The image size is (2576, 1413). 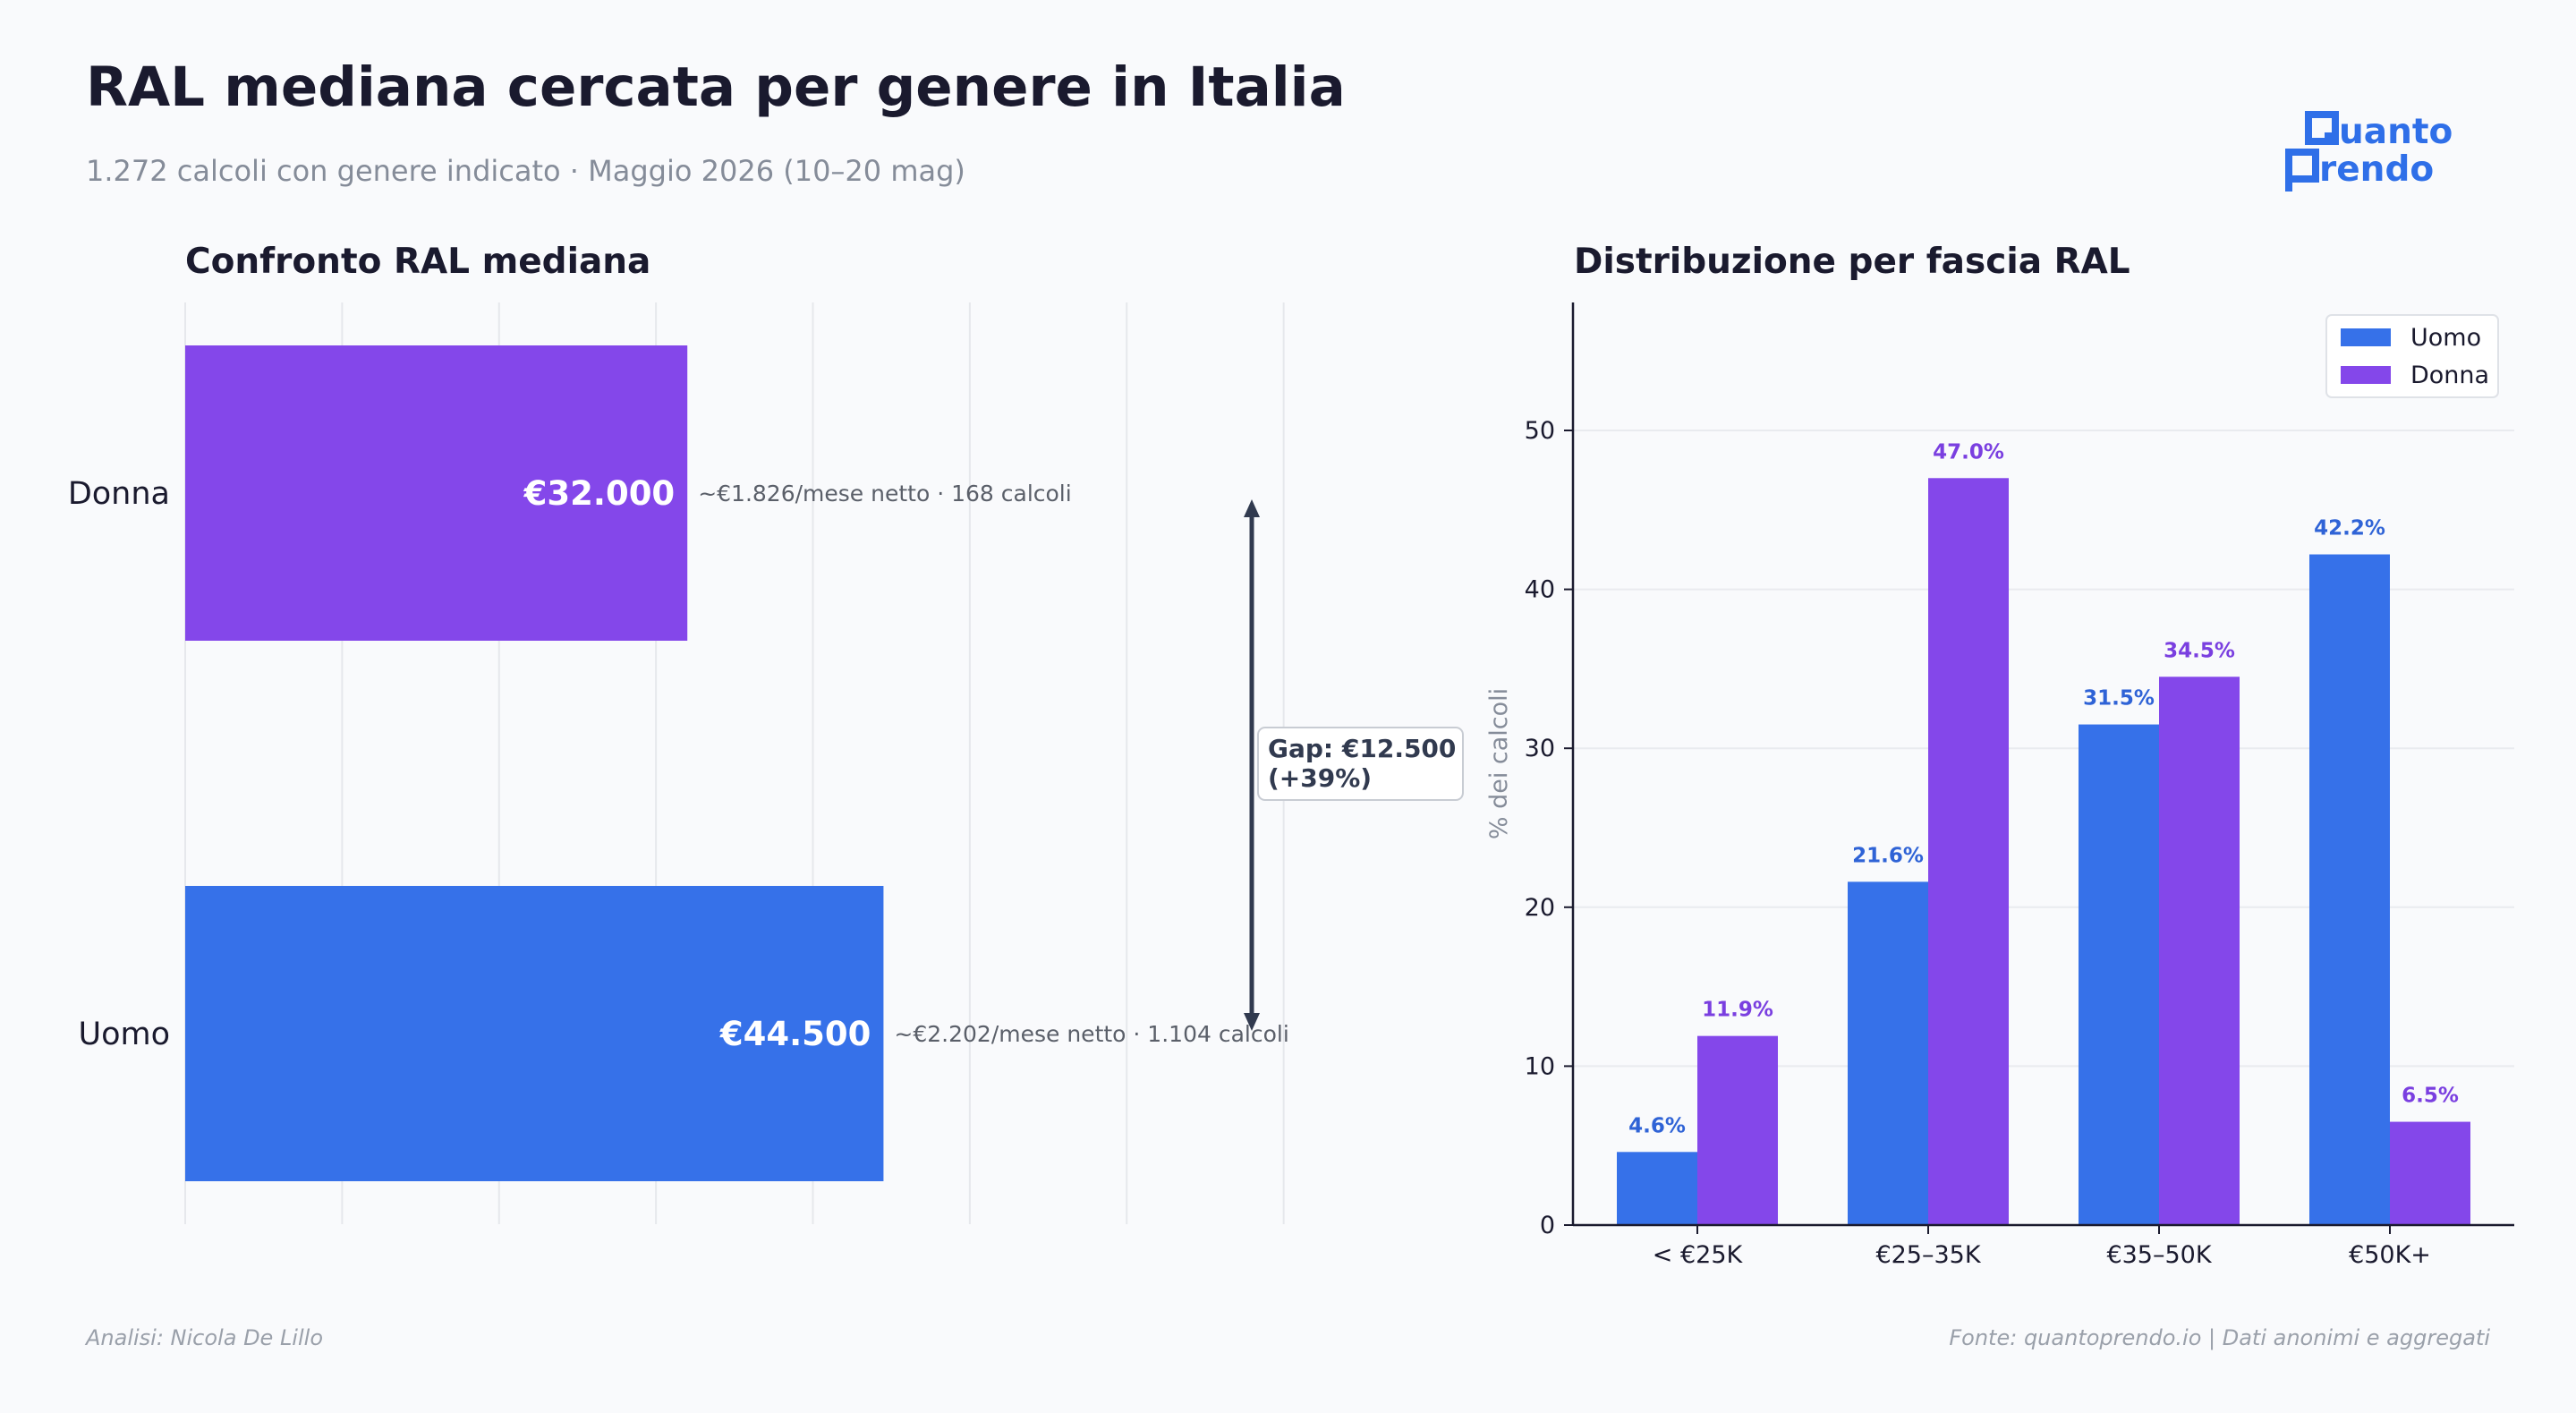 What do you see at coordinates (1888, 855) in the screenshot?
I see `data-label: 21.6%` at bounding box center [1888, 855].